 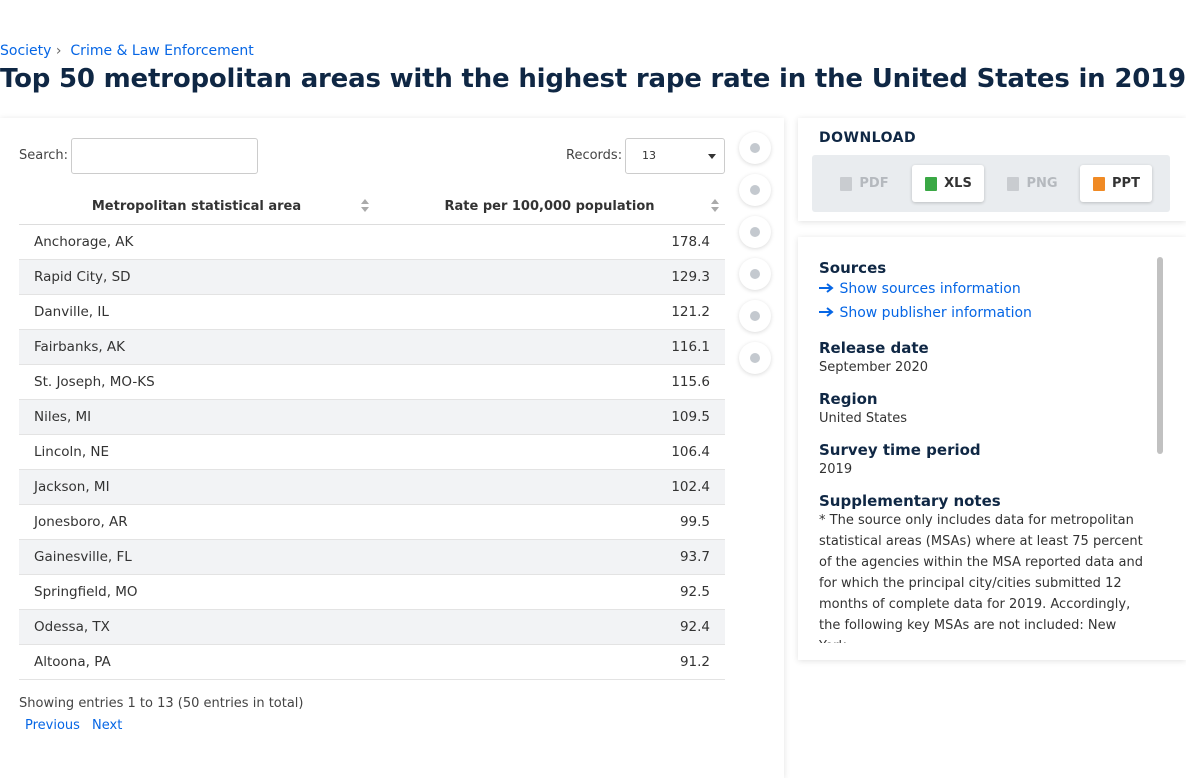 I want to click on rate-cell: 102.4, so click(x=549, y=487).